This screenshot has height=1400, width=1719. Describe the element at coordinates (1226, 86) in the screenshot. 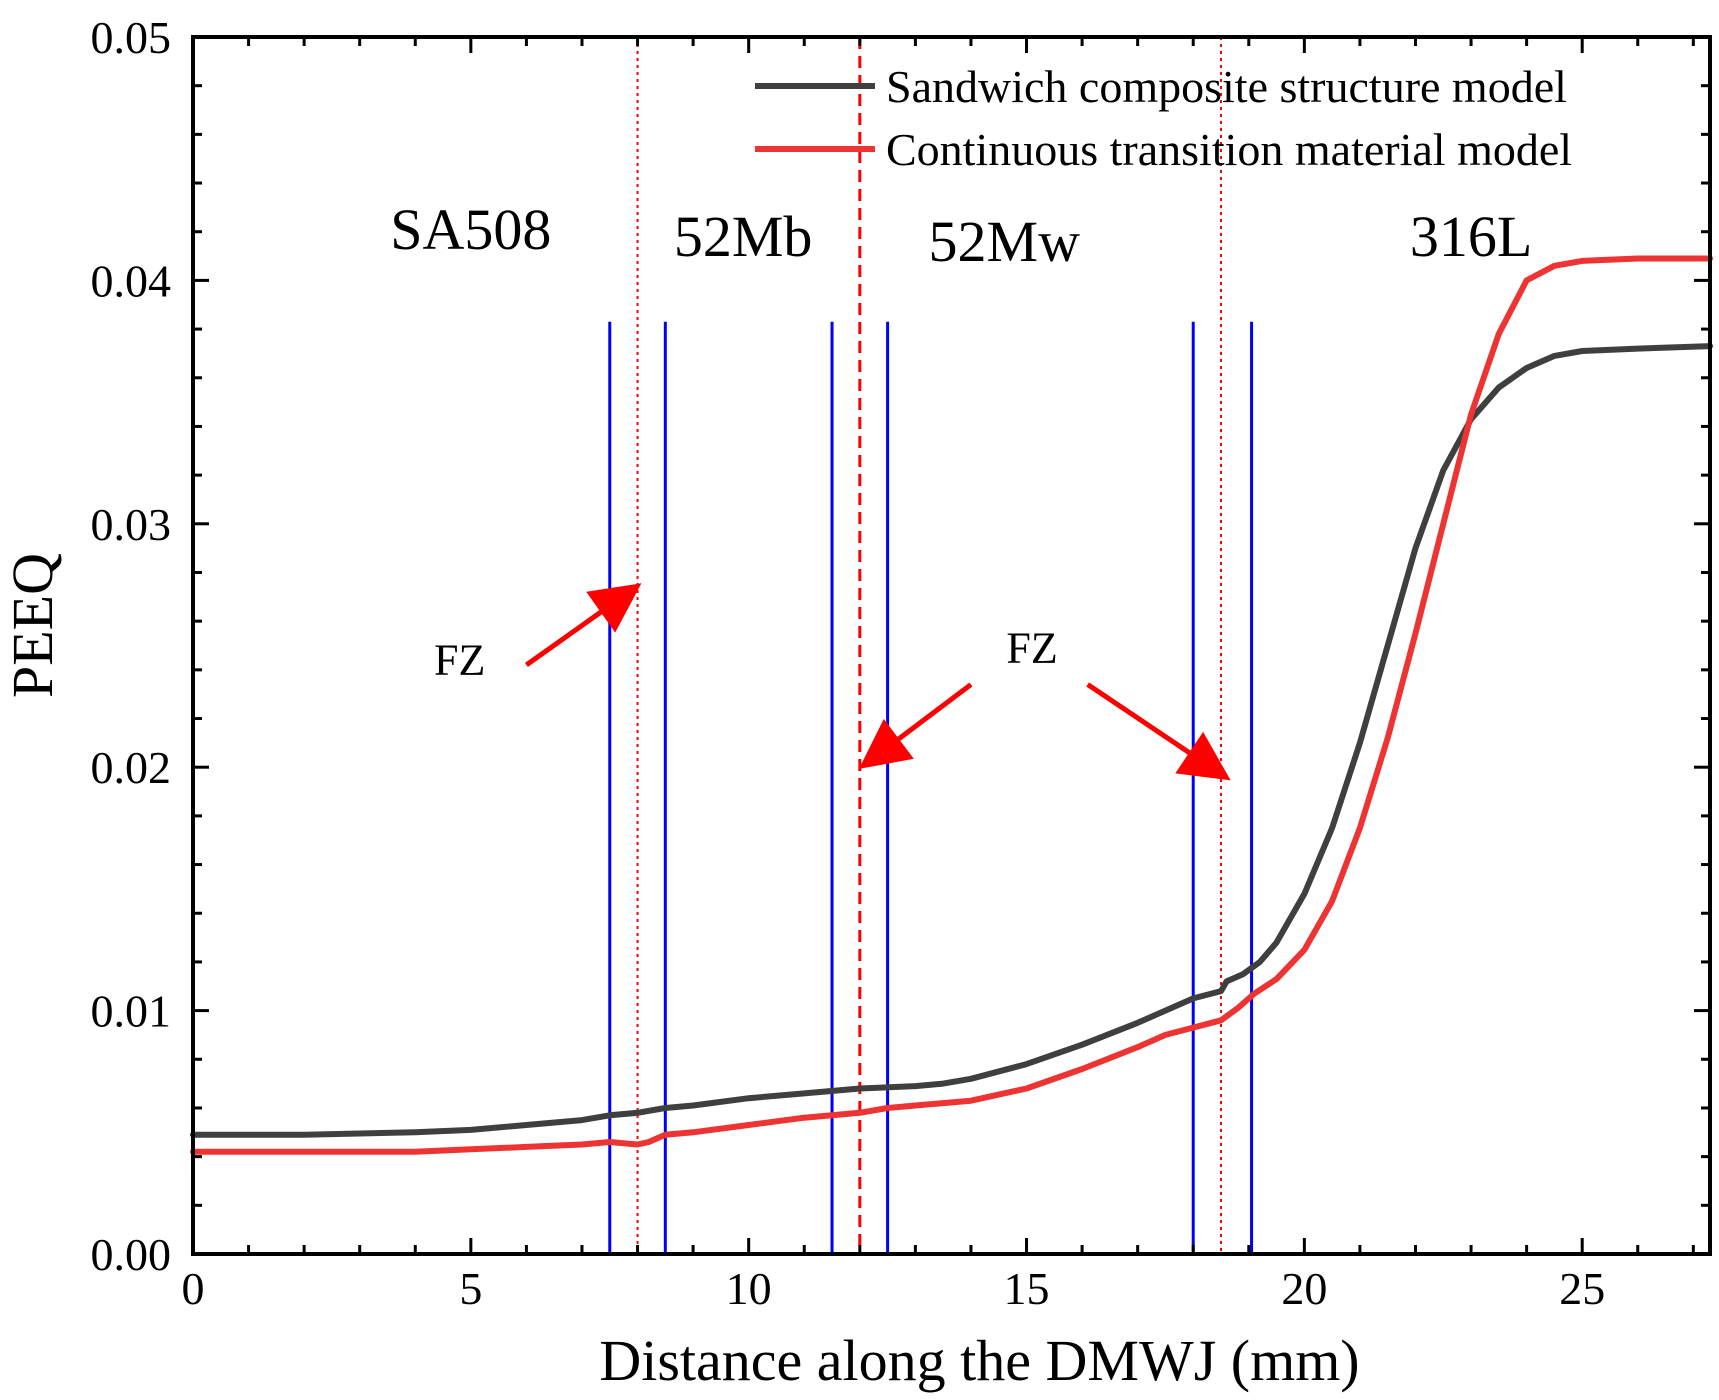

I see `legend-label-sandwich: Sandwich composite structure model` at that location.